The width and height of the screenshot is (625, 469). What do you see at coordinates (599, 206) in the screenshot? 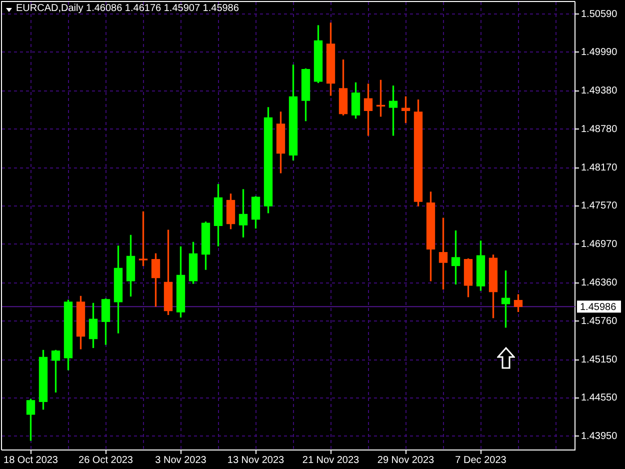
I see `y-tick-label: 1.47570` at bounding box center [599, 206].